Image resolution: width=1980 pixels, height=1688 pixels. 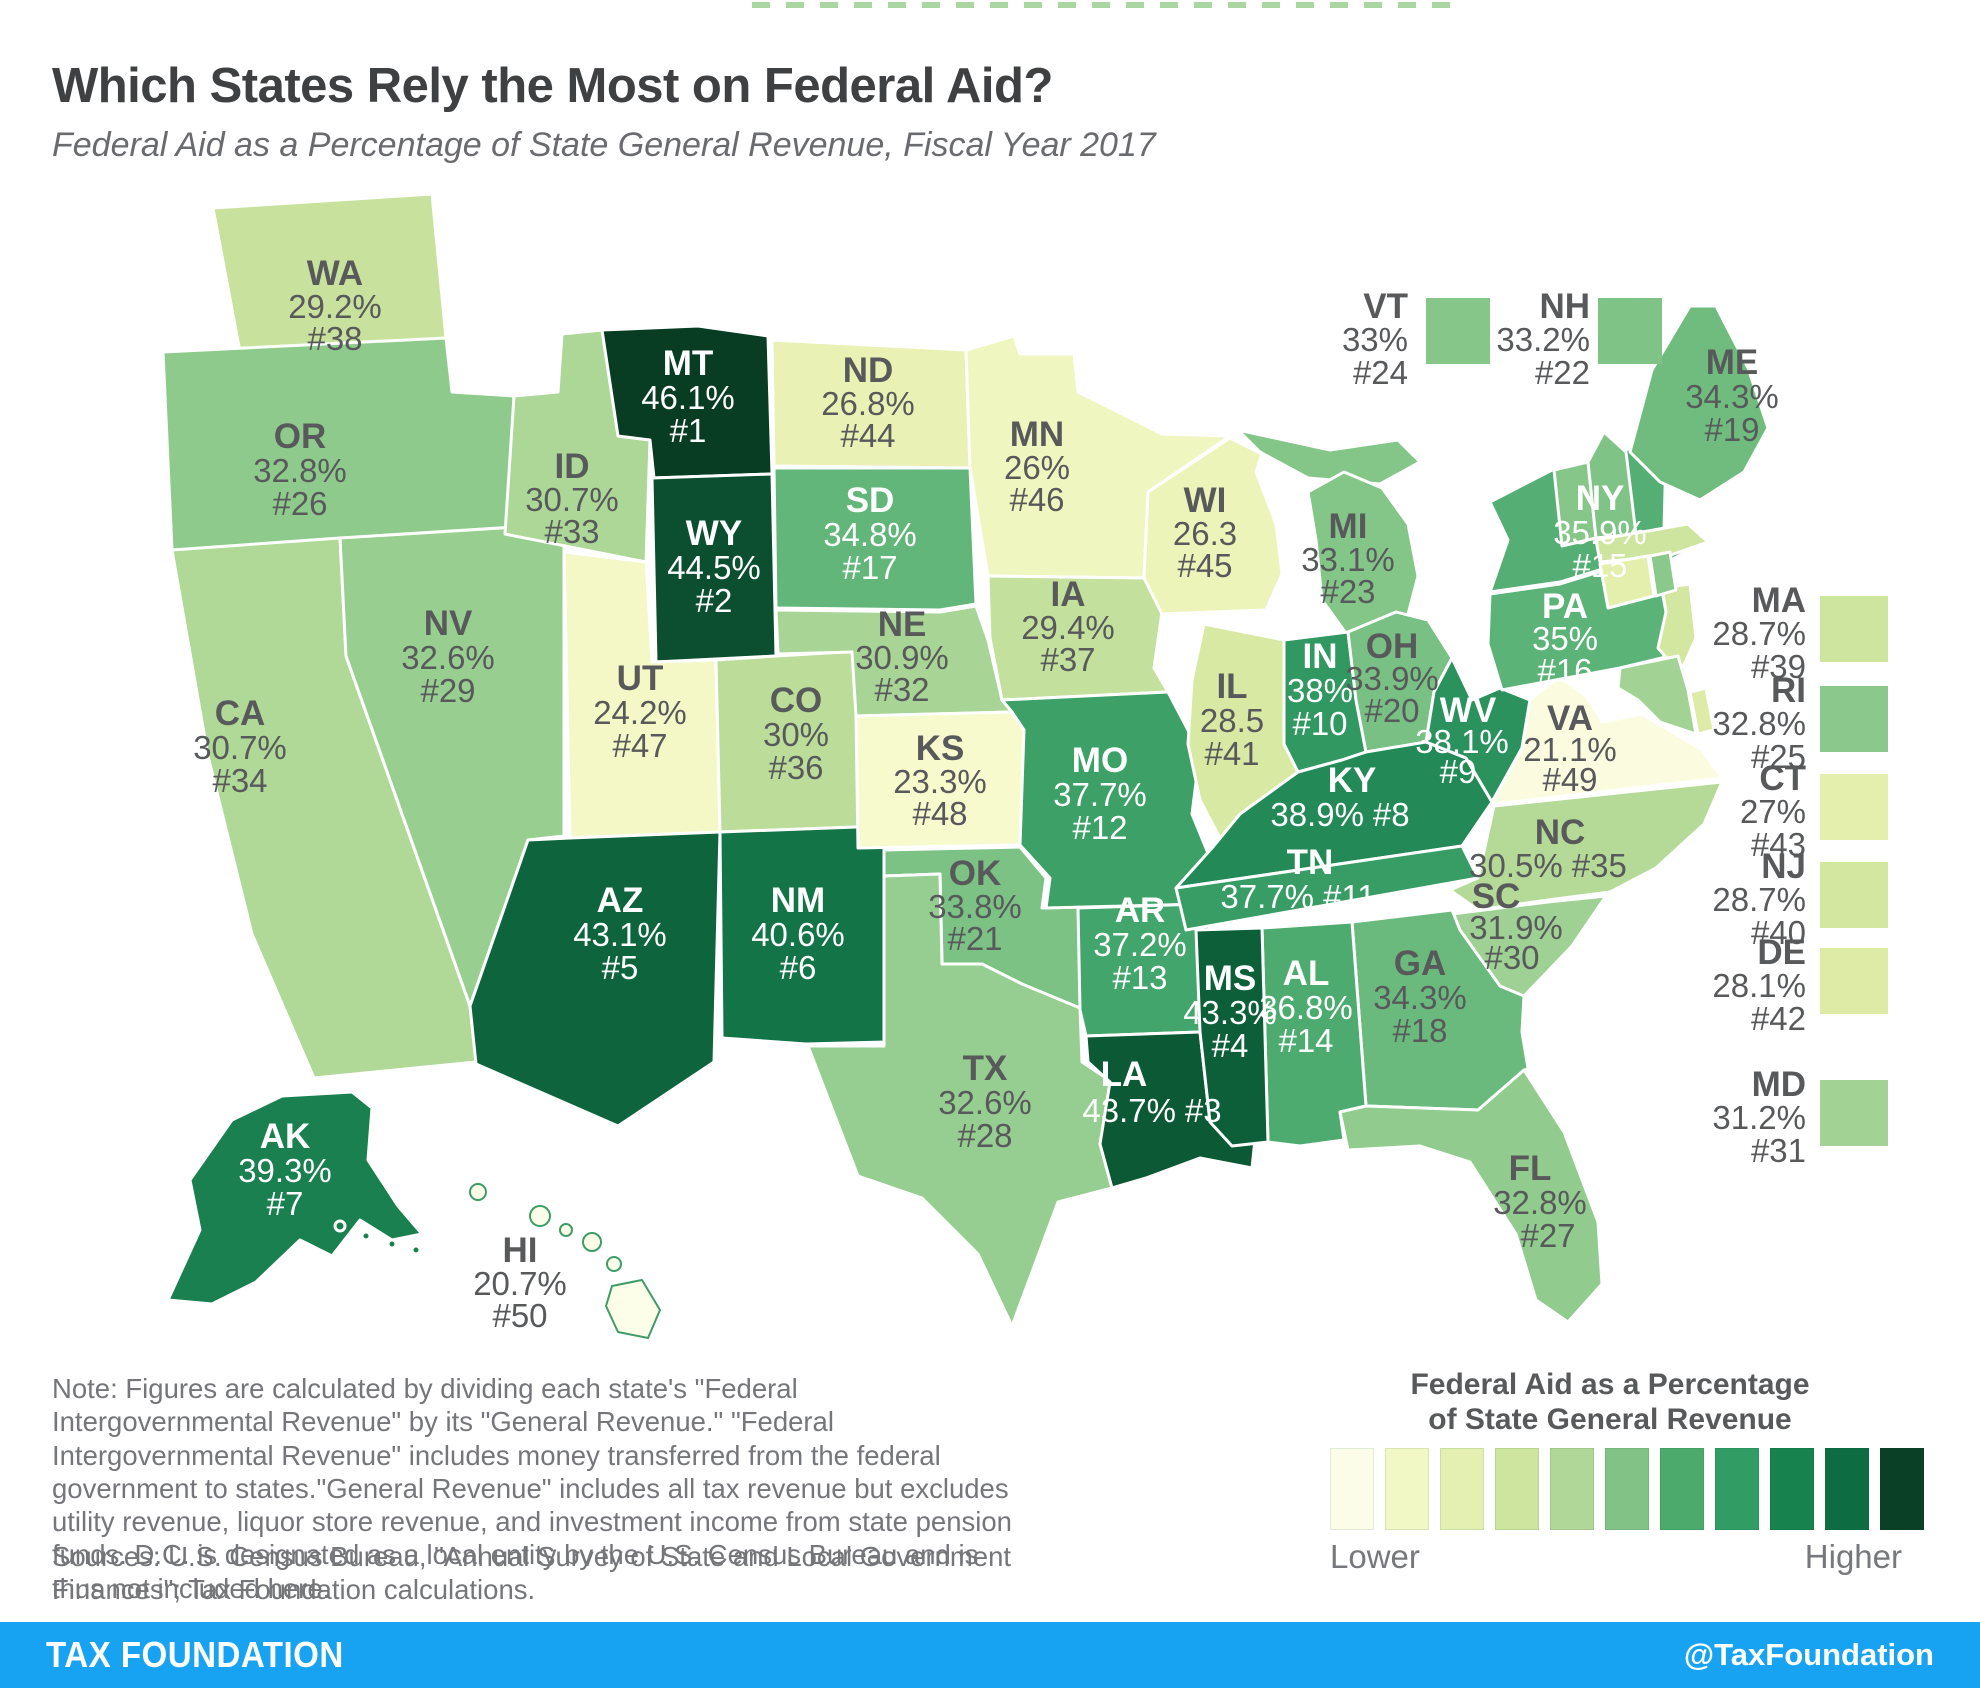 I want to click on side-entry-ma-swatch, so click(x=1854, y=629).